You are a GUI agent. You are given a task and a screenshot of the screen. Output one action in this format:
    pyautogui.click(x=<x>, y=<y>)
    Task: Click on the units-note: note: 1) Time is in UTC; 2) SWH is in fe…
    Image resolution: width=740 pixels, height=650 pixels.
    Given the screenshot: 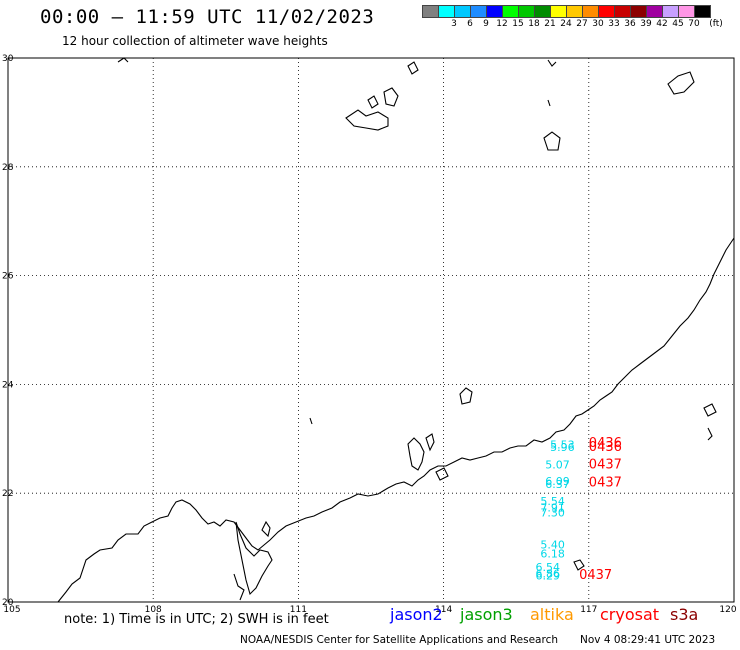 What is the action you would take?
    pyautogui.click(x=196, y=619)
    